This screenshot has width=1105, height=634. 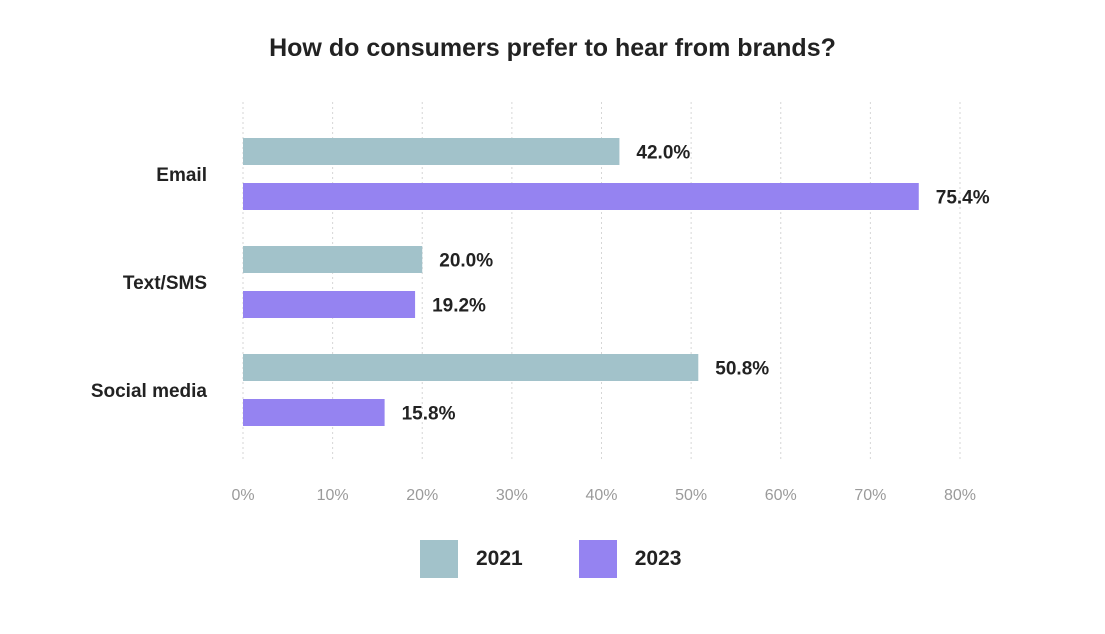 I want to click on legend: 2021 2023, so click(x=578, y=559).